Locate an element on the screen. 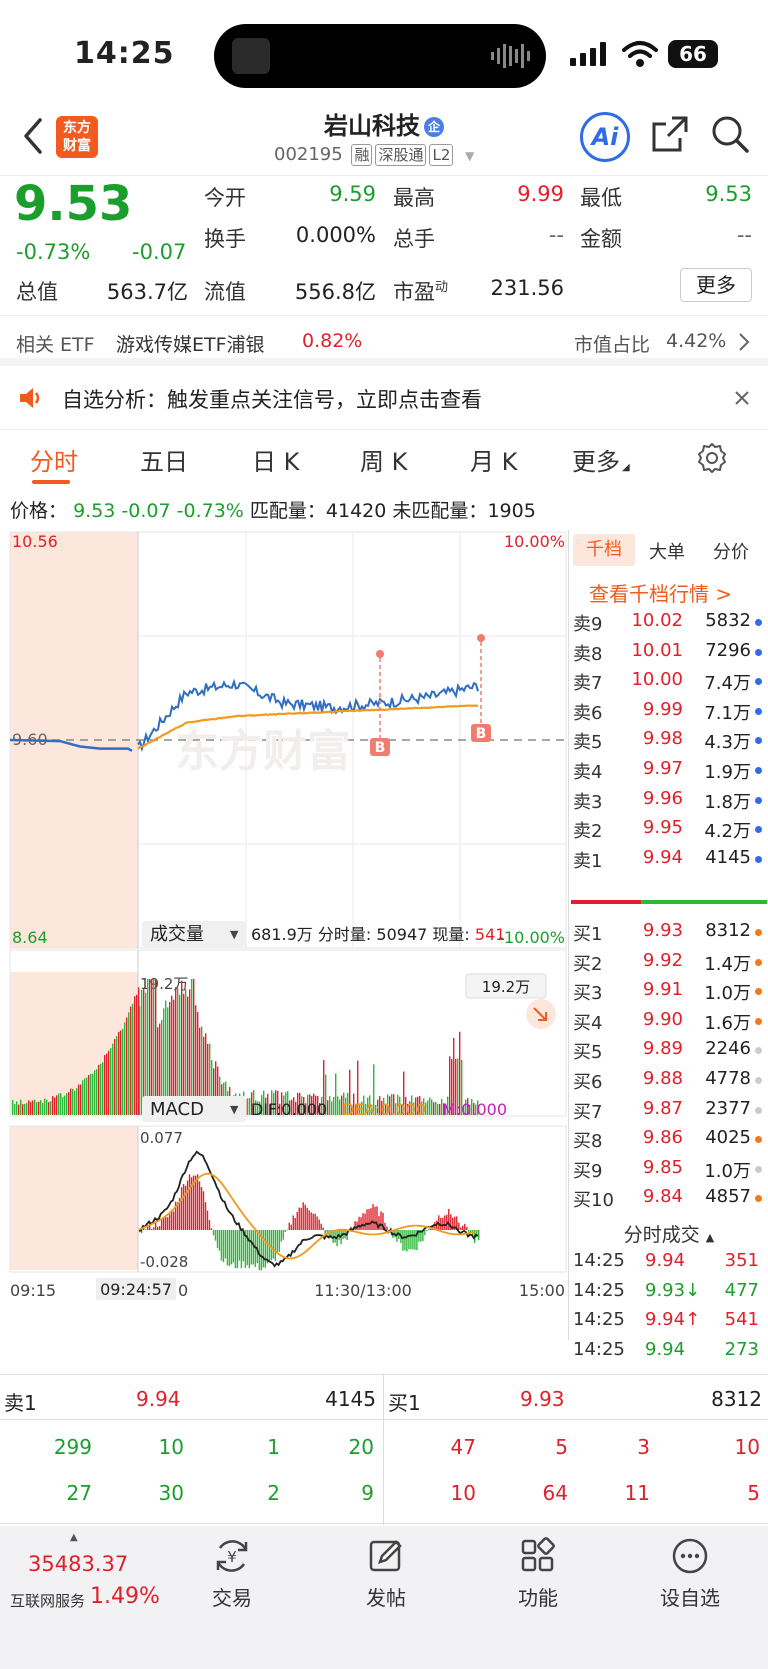  settings-gear-icon is located at coordinates (712, 458).